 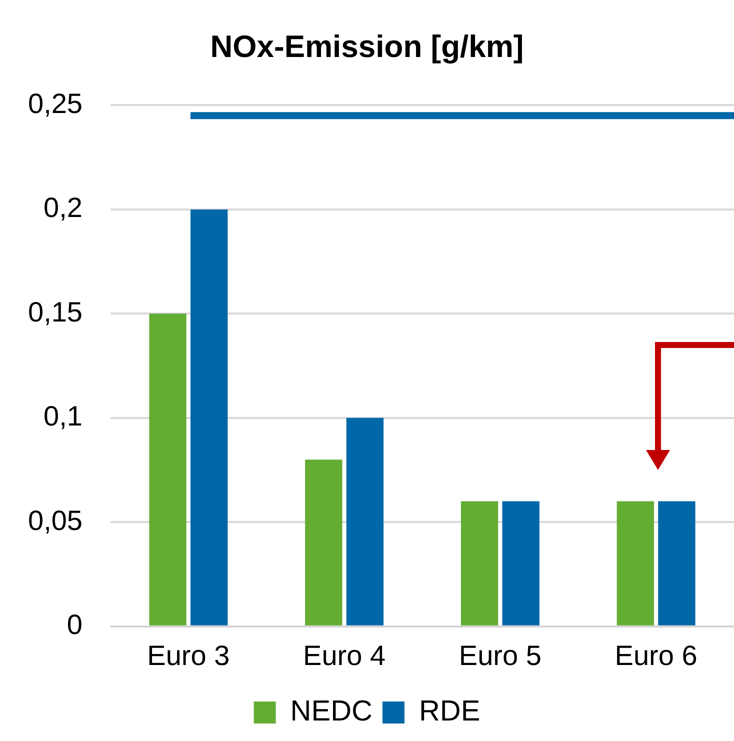 I want to click on legend-label: RDE, so click(x=449, y=712).